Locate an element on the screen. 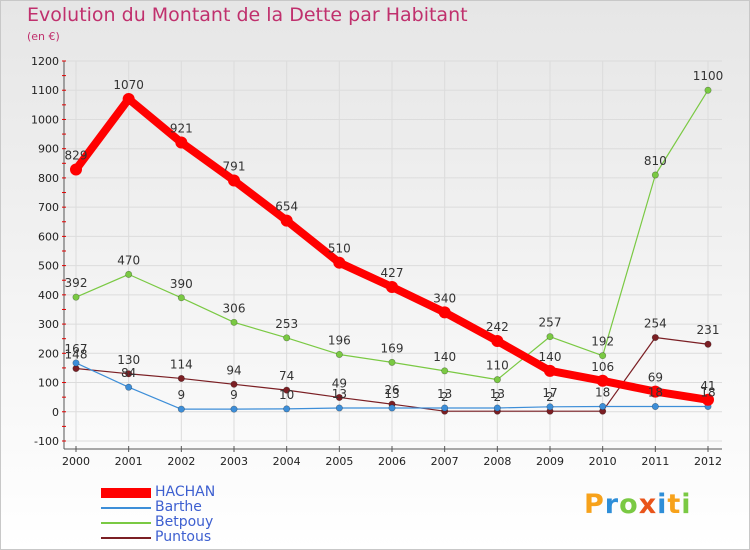  legend: HACHAN Barthe Betpouy Puntous is located at coordinates (201, 515).